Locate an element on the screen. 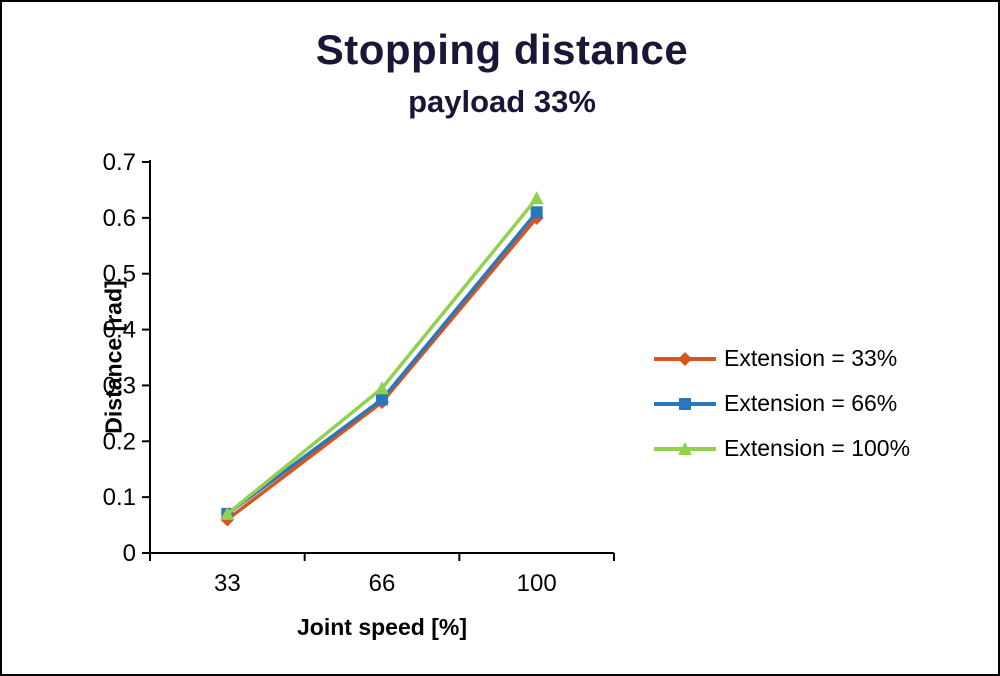  legend-marker-triangle is located at coordinates (685, 448).